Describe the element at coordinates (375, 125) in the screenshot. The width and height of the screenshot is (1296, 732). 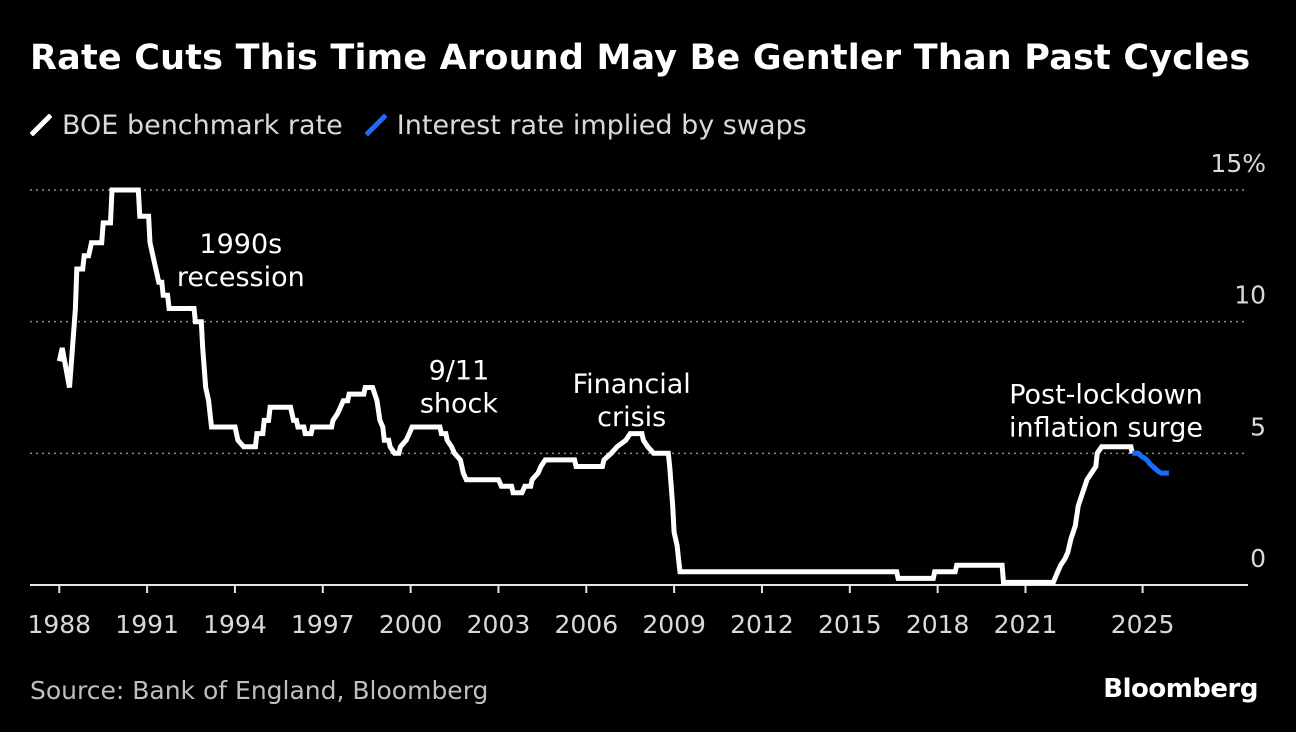
I see `blue-line-swatch-icon` at that location.